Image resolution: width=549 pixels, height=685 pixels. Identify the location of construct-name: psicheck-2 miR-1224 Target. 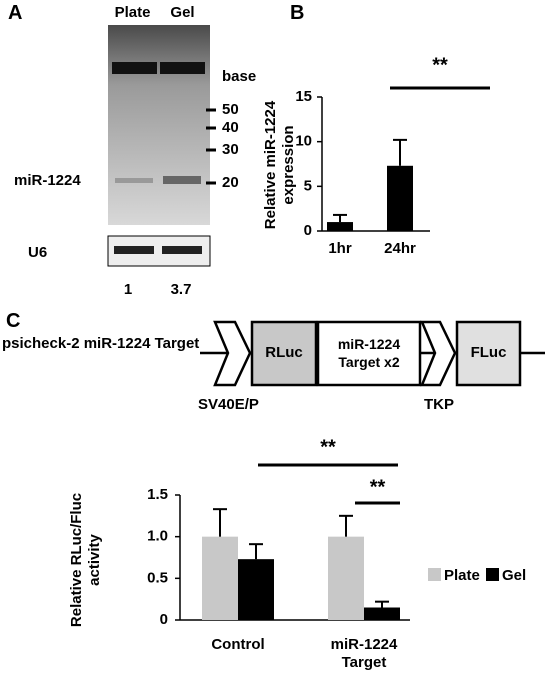
(101, 343).